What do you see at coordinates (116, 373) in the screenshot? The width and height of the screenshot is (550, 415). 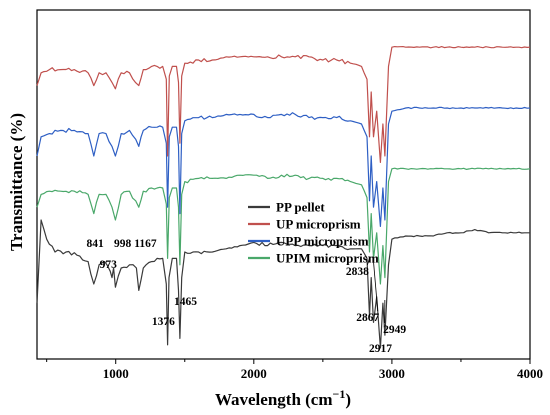 I see `x-tick-label-1000: 1000` at bounding box center [116, 373].